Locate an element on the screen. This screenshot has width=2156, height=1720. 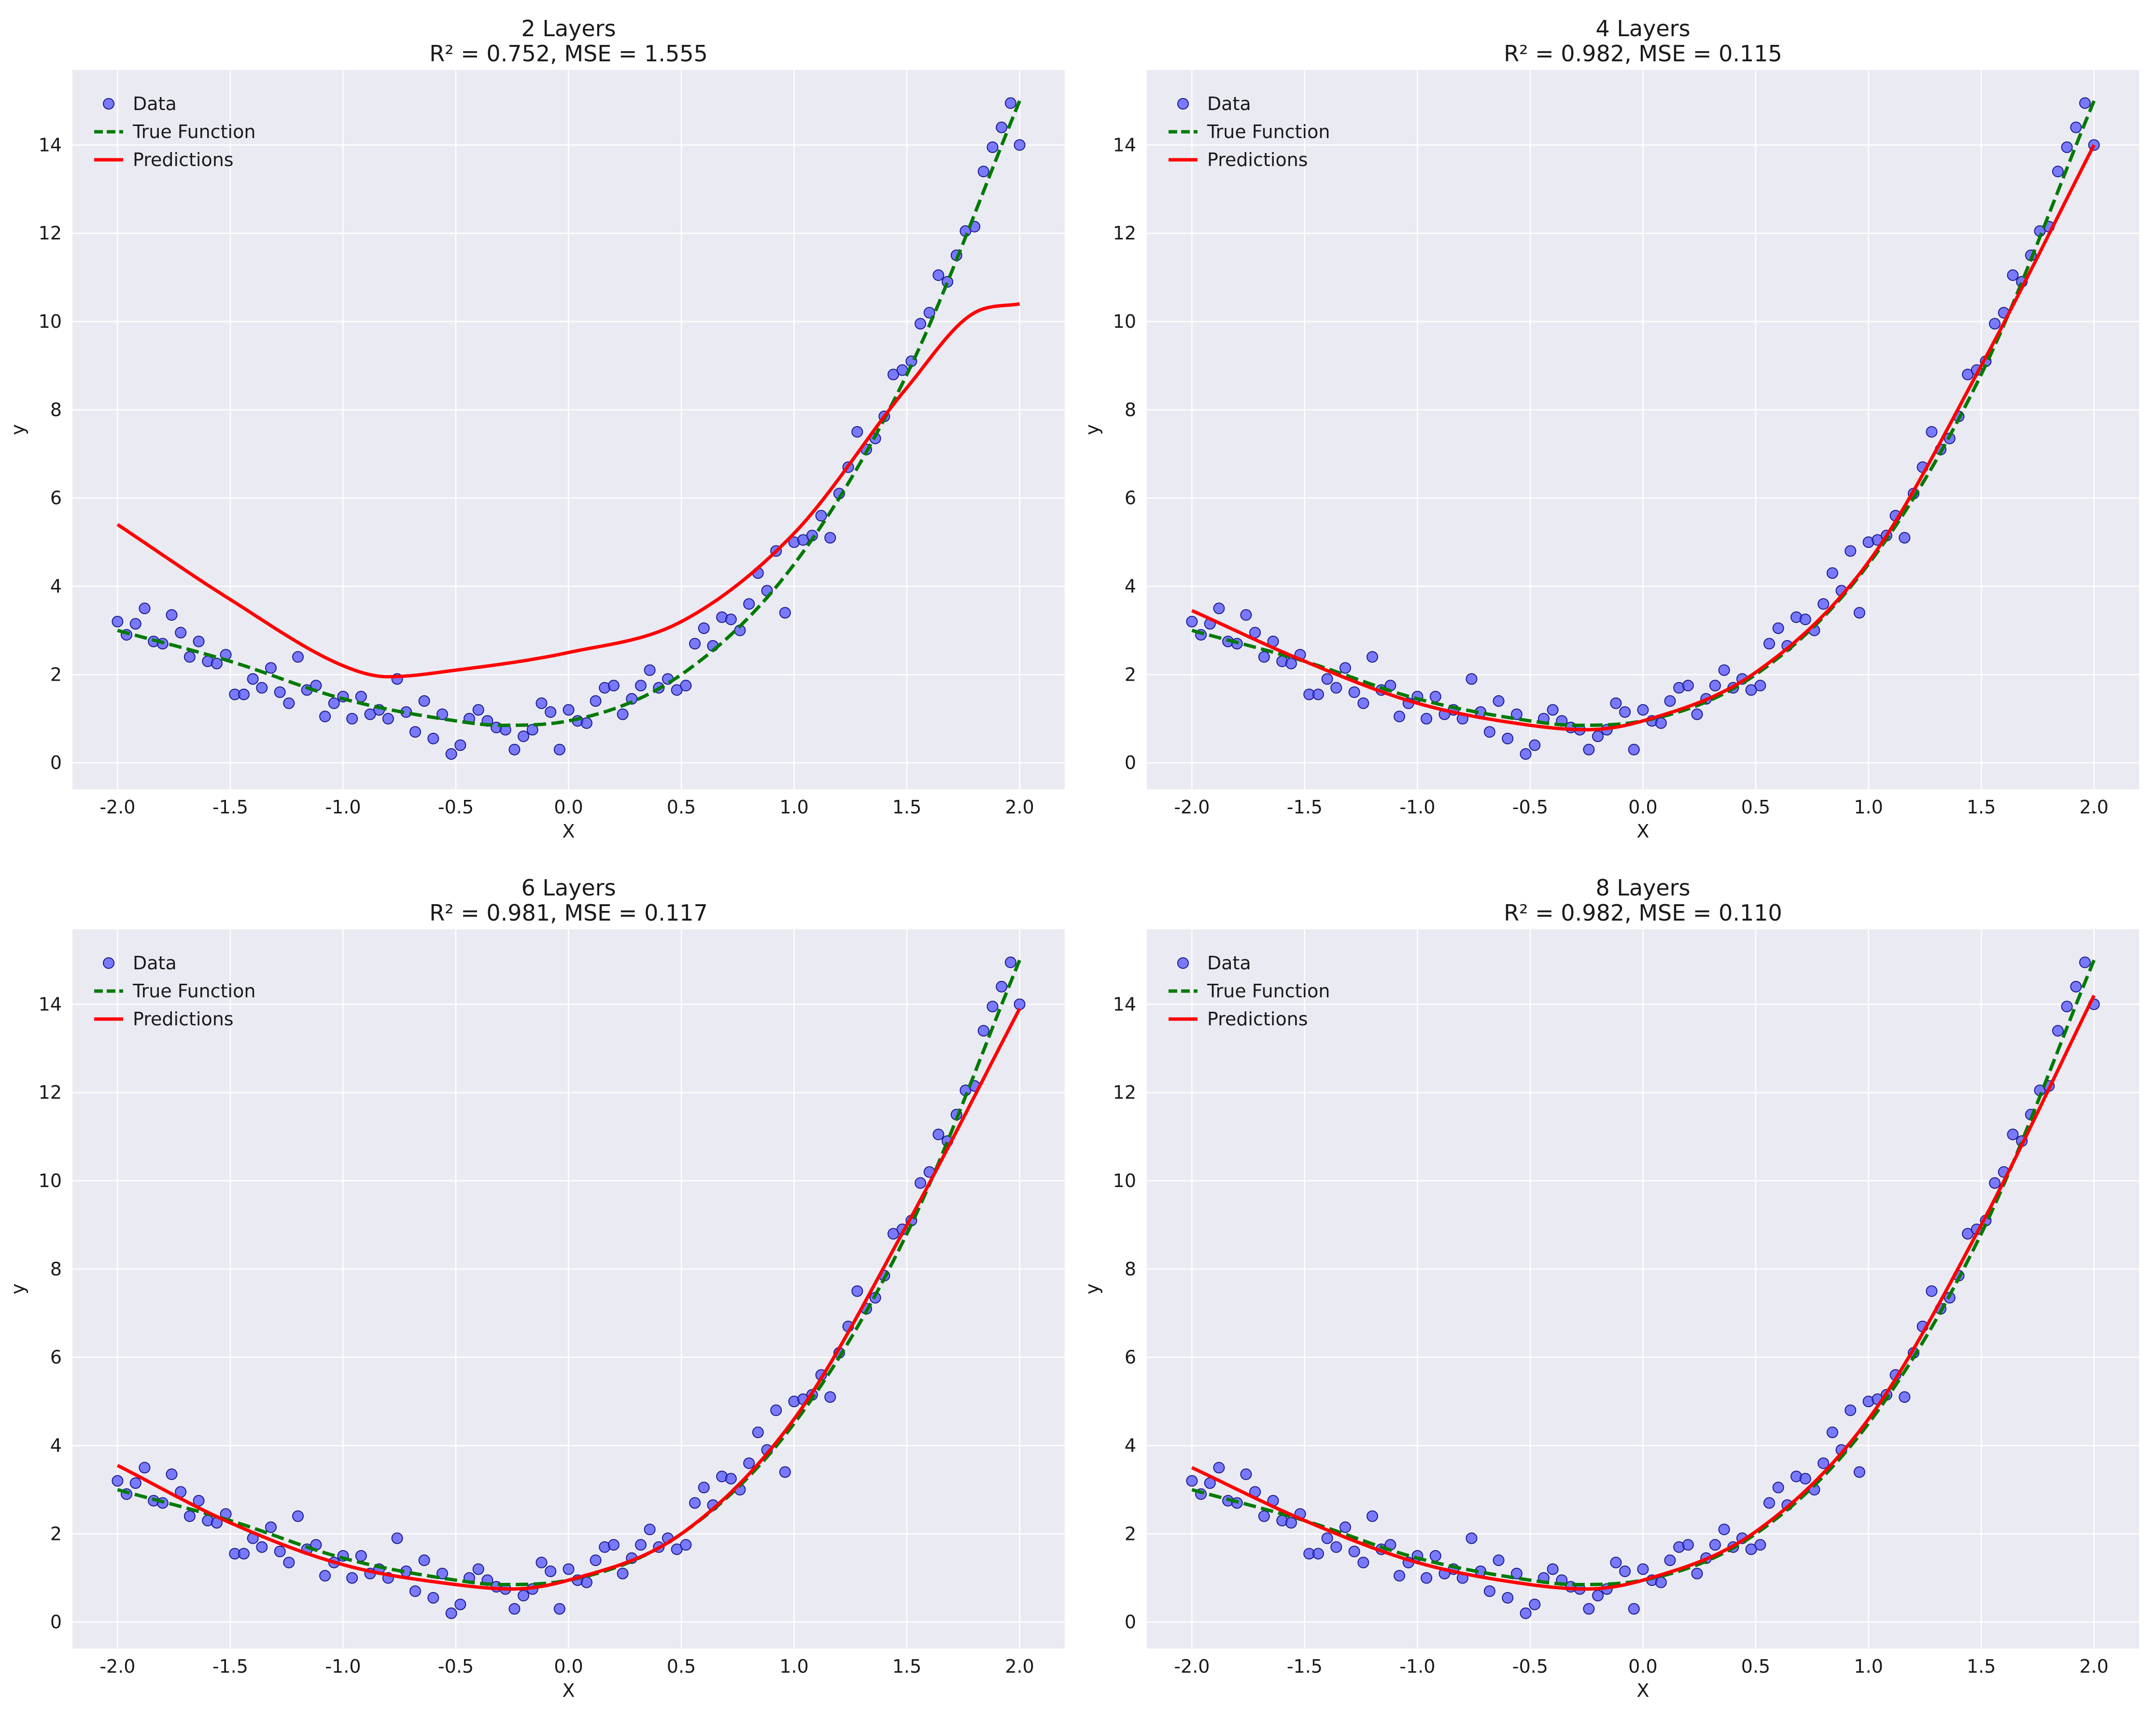
y-tick-label: 6 is located at coordinates (56, 498).